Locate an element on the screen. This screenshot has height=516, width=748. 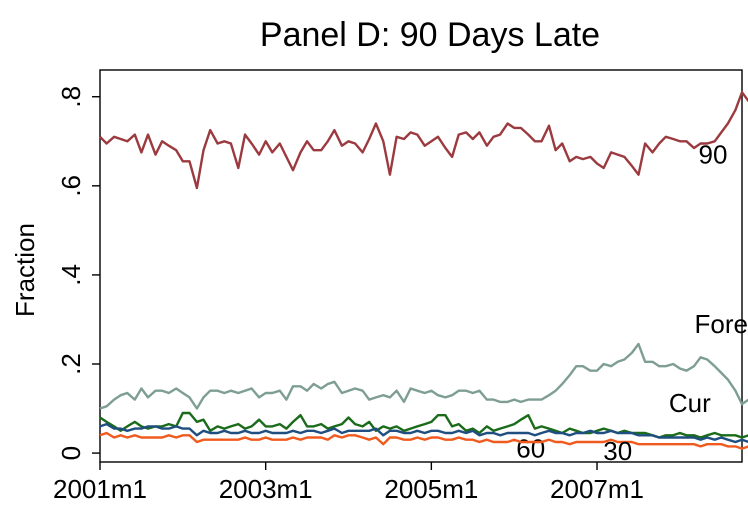
y-tick-label-1: .2 is located at coordinates (71, 364).